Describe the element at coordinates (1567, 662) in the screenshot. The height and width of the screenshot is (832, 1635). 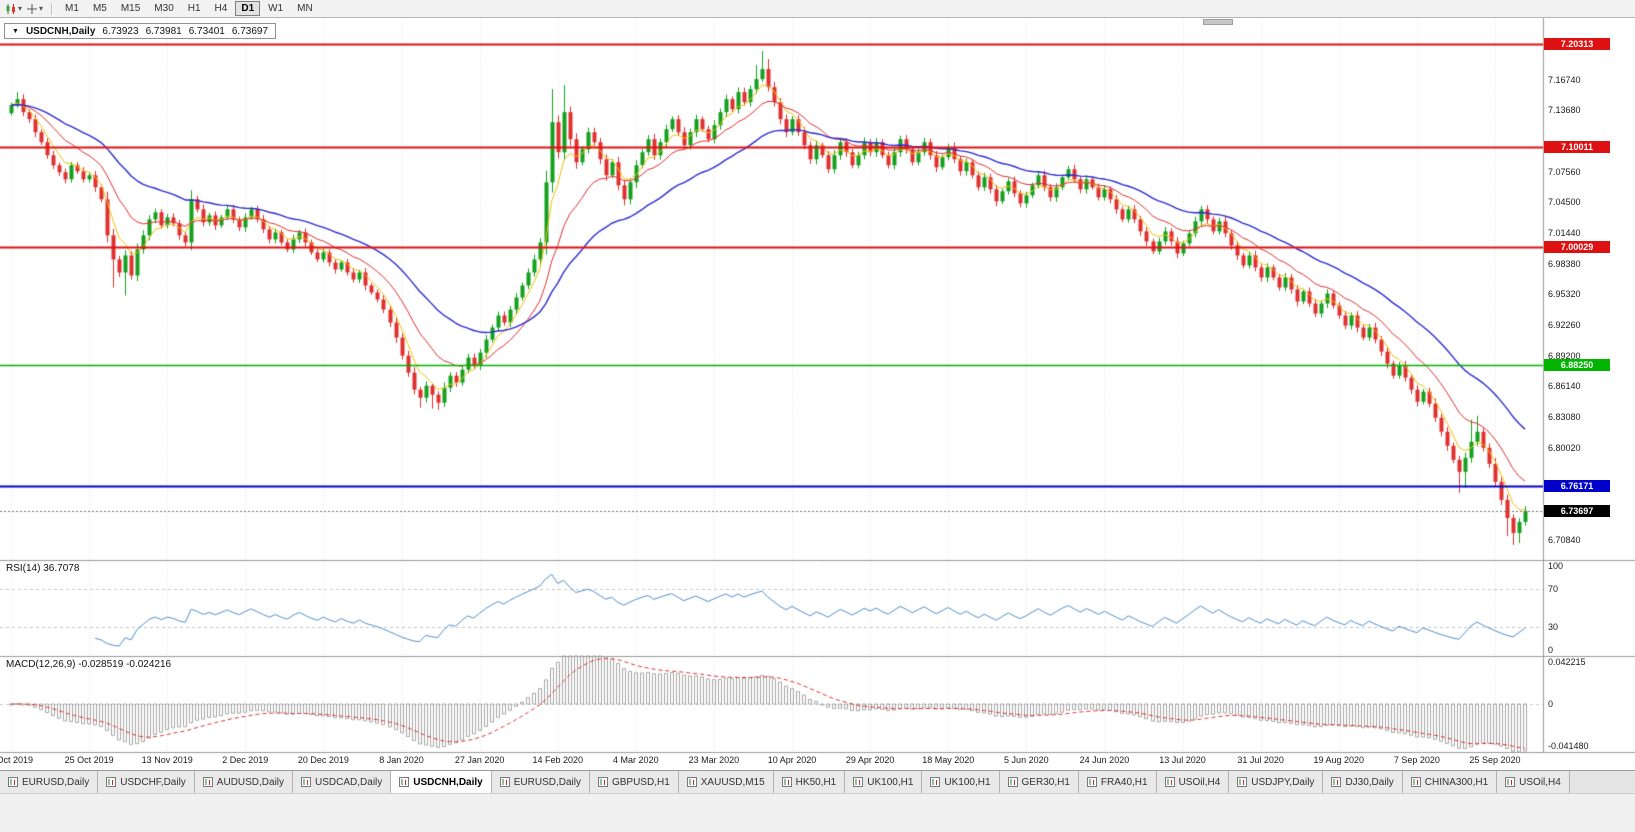
I see `macd-axis-label: 0.042215` at that location.